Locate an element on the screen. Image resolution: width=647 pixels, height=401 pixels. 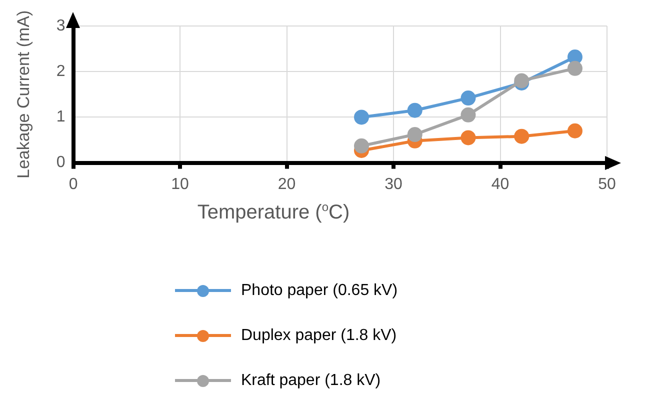
x-axis-title: Temperature ($^{o}$C) is located at coordinates (273, 212).